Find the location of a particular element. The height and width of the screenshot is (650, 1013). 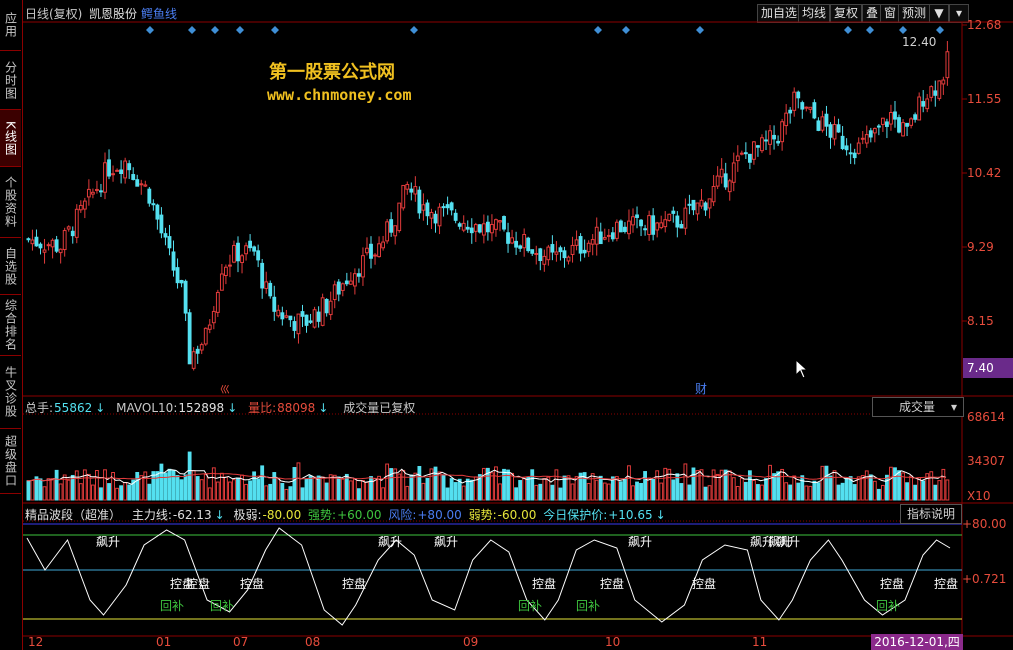

stock-name: 凯恩股份 is located at coordinates (113, 14).